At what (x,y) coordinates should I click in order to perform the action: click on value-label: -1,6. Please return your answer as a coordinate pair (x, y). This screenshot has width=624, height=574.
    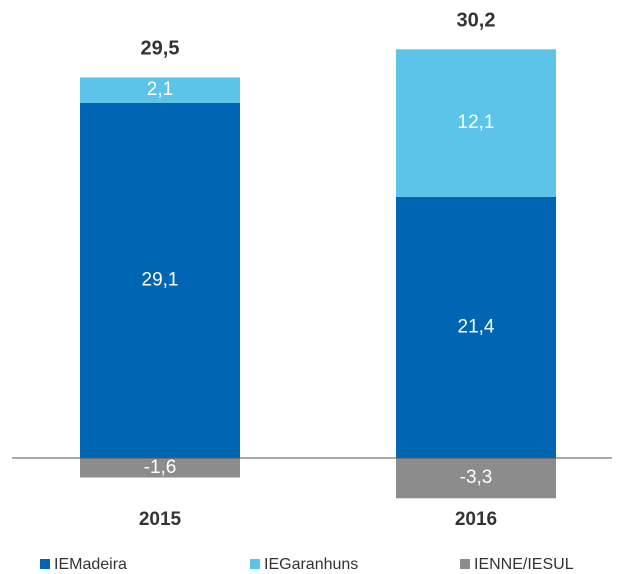
    Looking at the image, I should click on (160, 467).